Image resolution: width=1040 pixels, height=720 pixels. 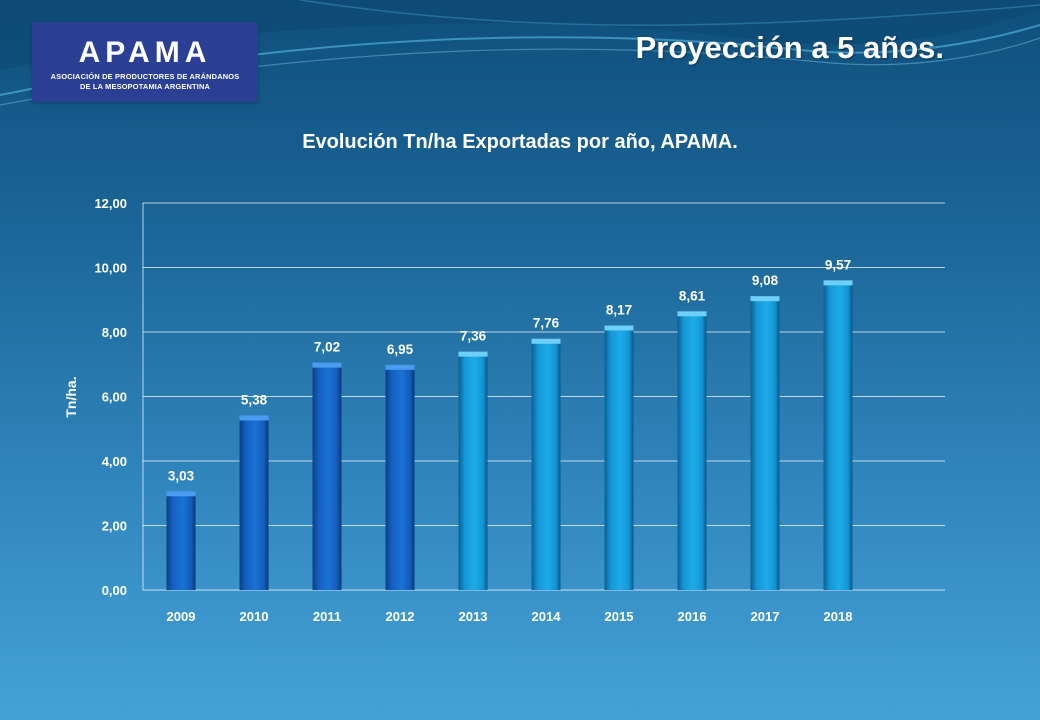 I want to click on logo-subtitle-line2: DE LA MESOPOTAMIA ARGENTINA, so click(x=145, y=86).